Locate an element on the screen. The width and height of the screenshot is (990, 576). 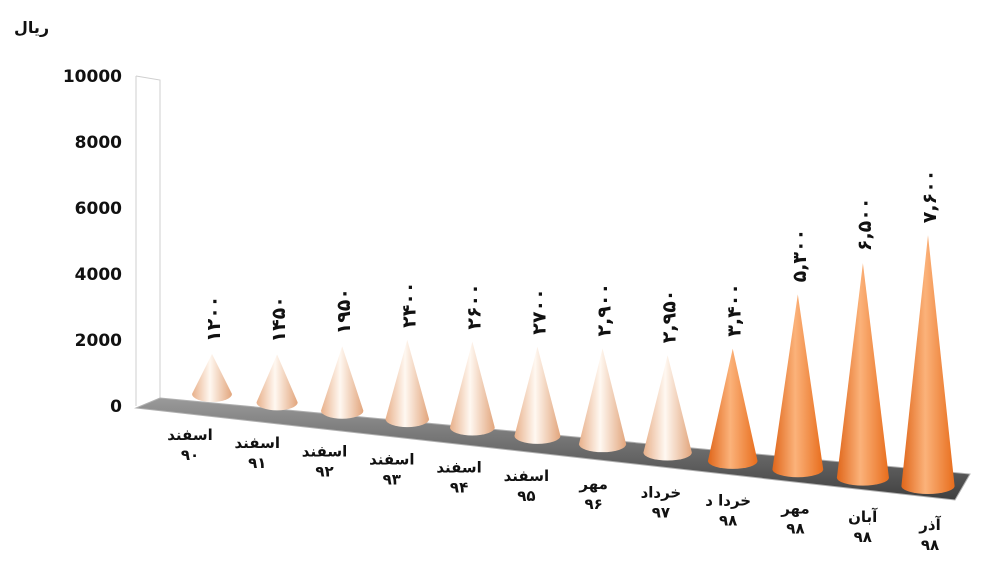
data-label: ۶,۵۰۰ is located at coordinates (865, 225).